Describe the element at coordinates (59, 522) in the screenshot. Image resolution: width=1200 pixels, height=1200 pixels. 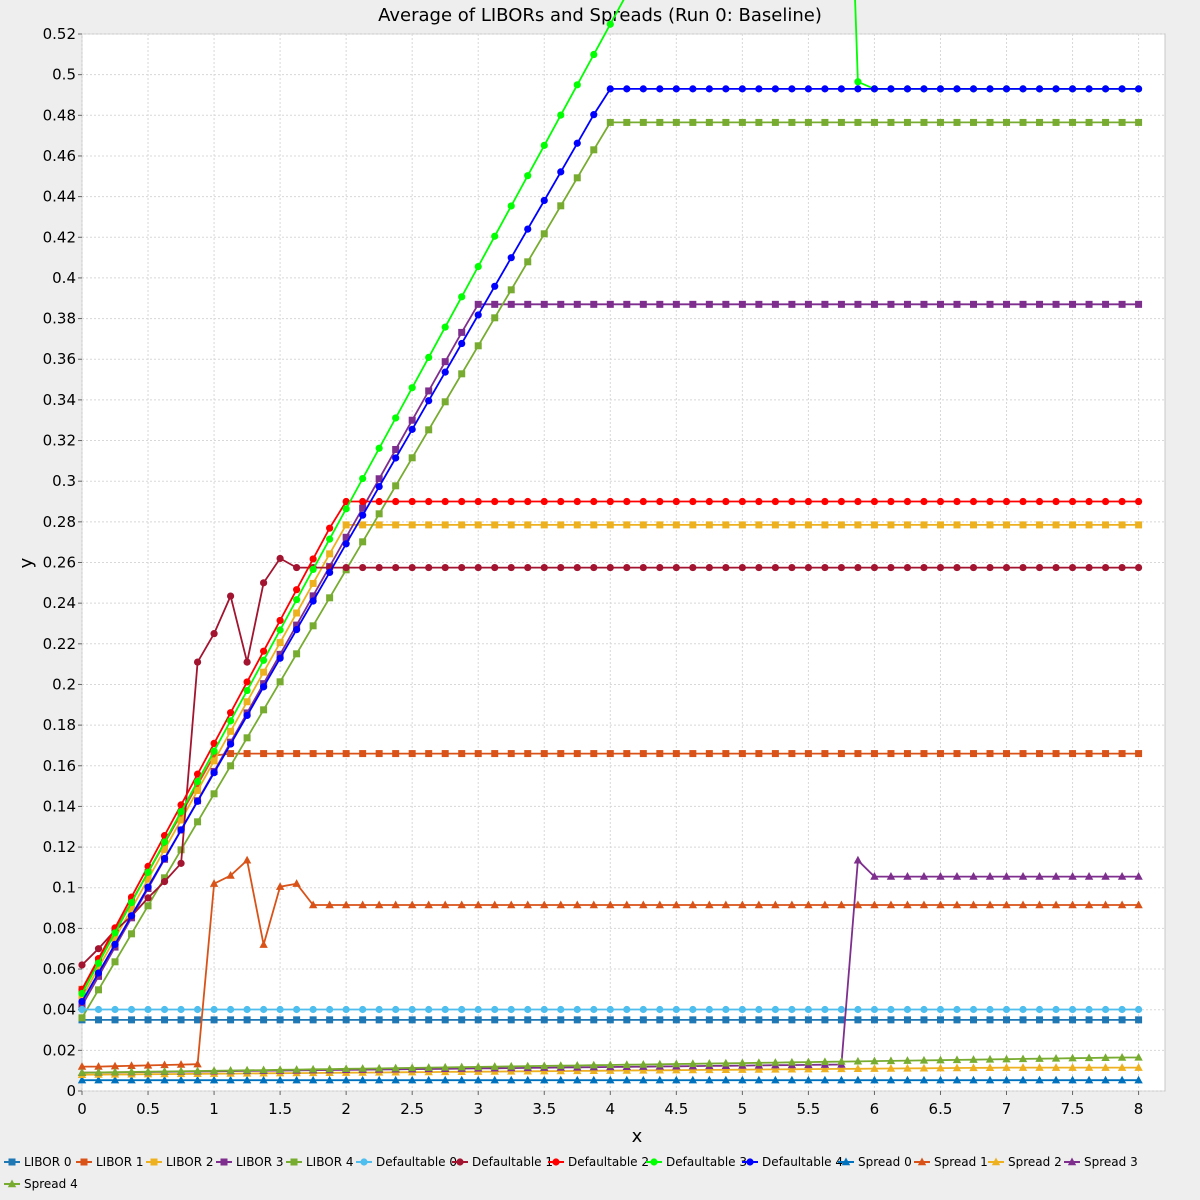
I see `y-tick-label: 0.28` at that location.